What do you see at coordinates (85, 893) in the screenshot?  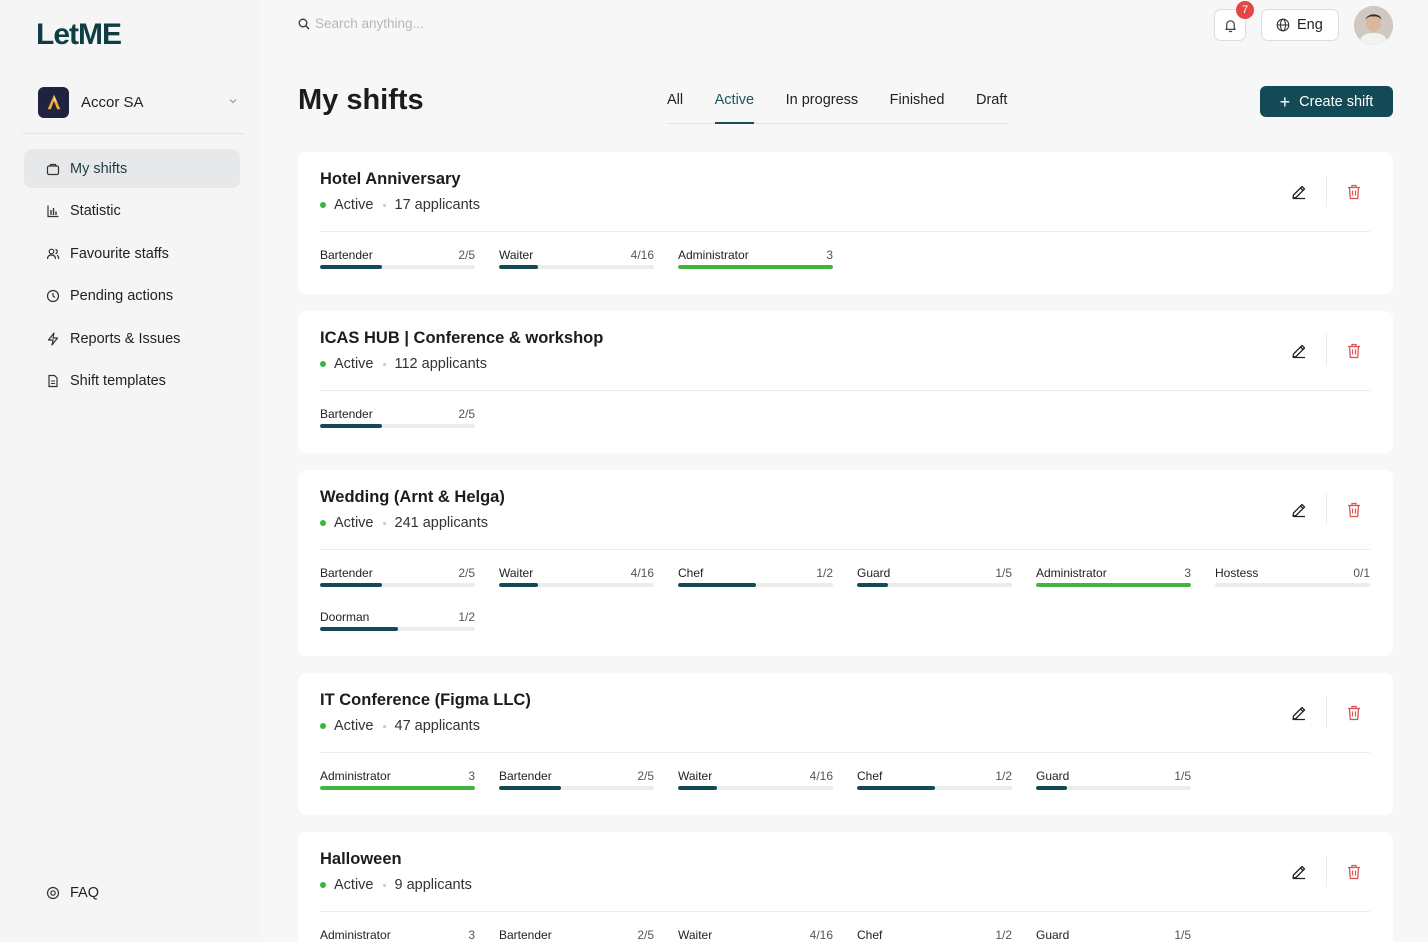 I see `faq-label: FAQ` at bounding box center [85, 893].